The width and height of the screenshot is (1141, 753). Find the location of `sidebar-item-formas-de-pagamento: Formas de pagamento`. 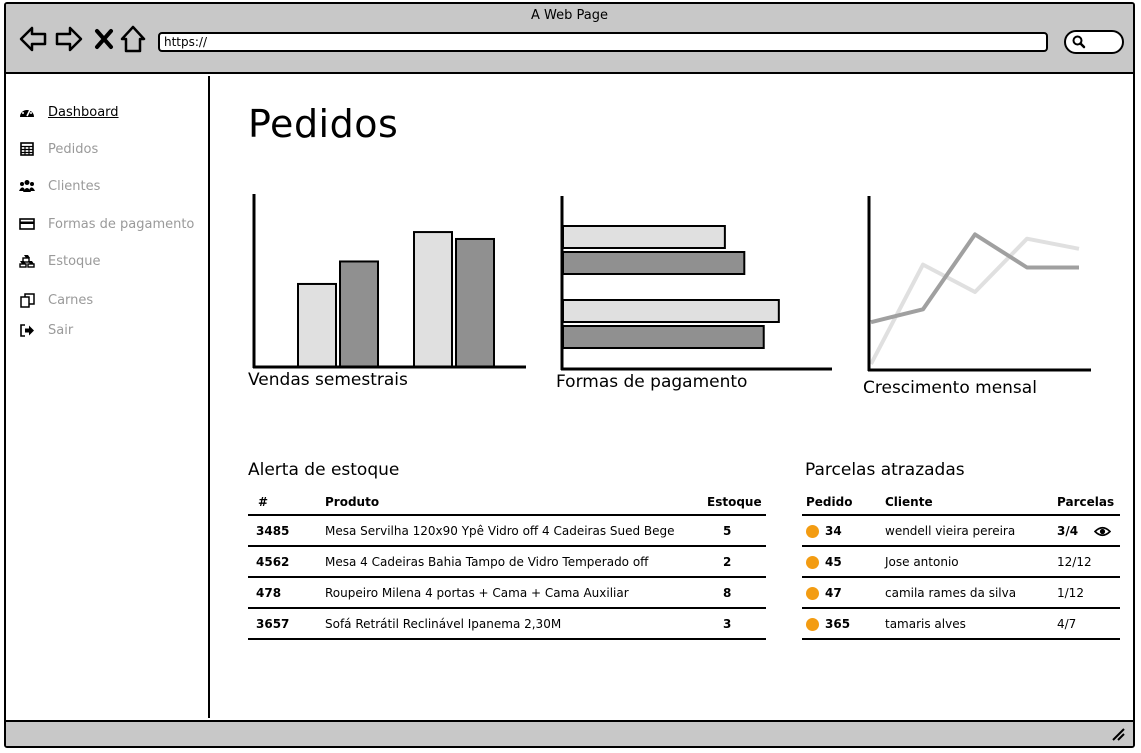

sidebar-item-formas-de-pagamento: Formas de pagamento is located at coordinates (106, 224).